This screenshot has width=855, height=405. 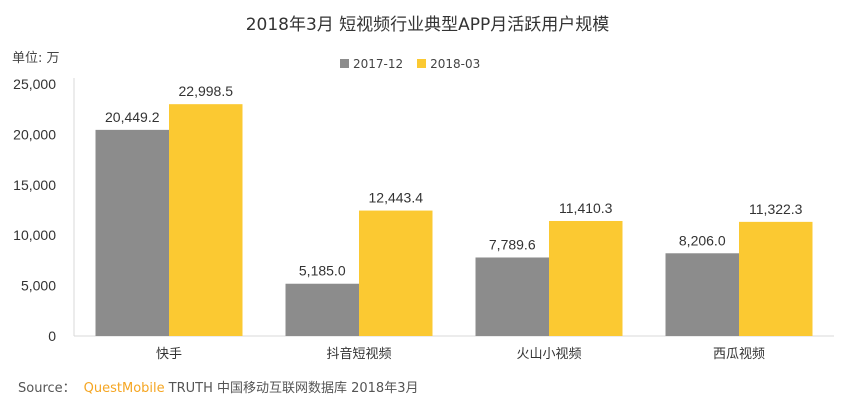 I want to click on source-text: TRUTH 中国移动互联网数据库 2018年3月, so click(x=293, y=388).